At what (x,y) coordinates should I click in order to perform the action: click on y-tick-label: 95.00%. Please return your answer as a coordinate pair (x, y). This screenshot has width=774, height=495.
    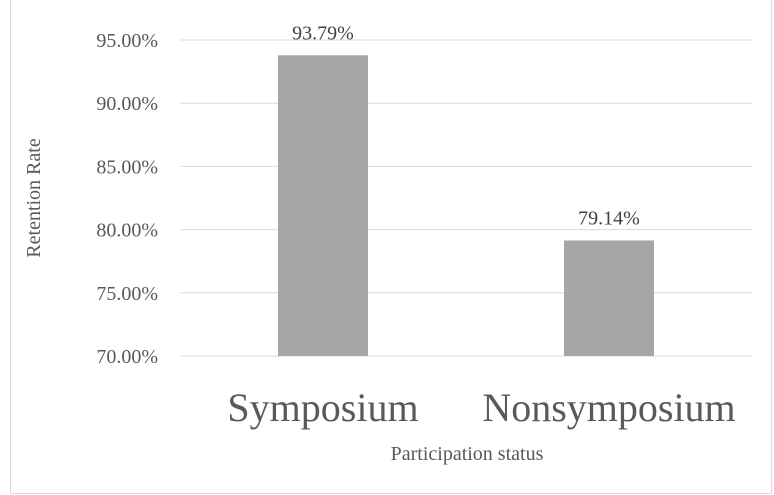
    Looking at the image, I should click on (127, 41).